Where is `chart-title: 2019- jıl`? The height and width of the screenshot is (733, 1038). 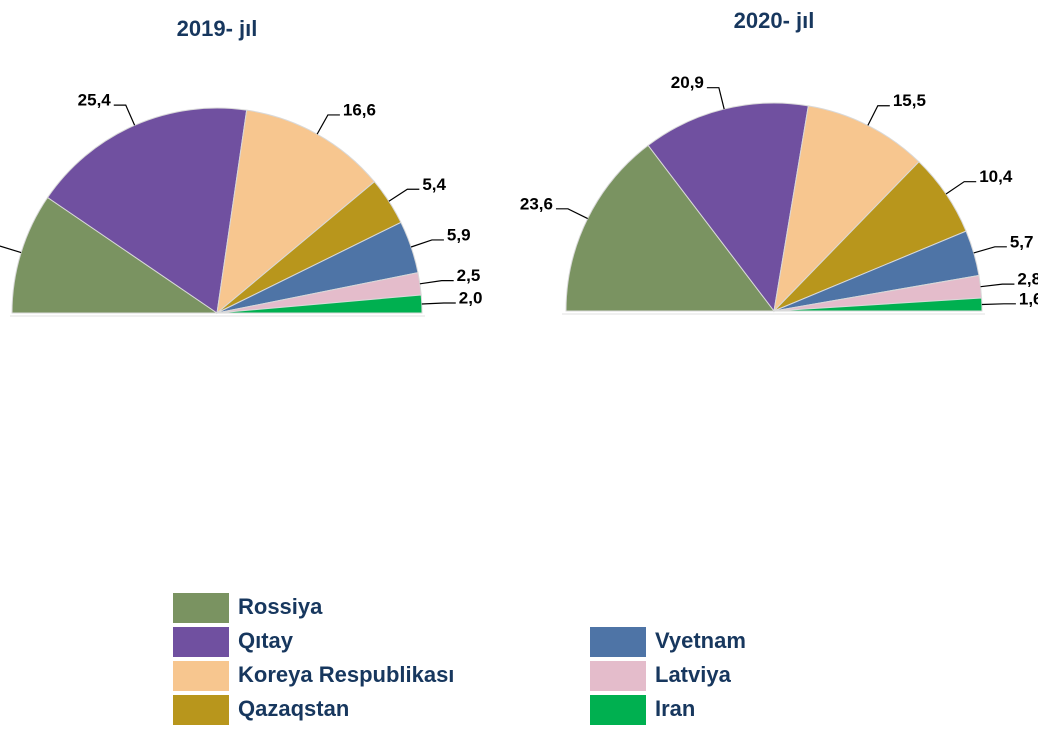 chart-title: 2019- jıl is located at coordinates (217, 28).